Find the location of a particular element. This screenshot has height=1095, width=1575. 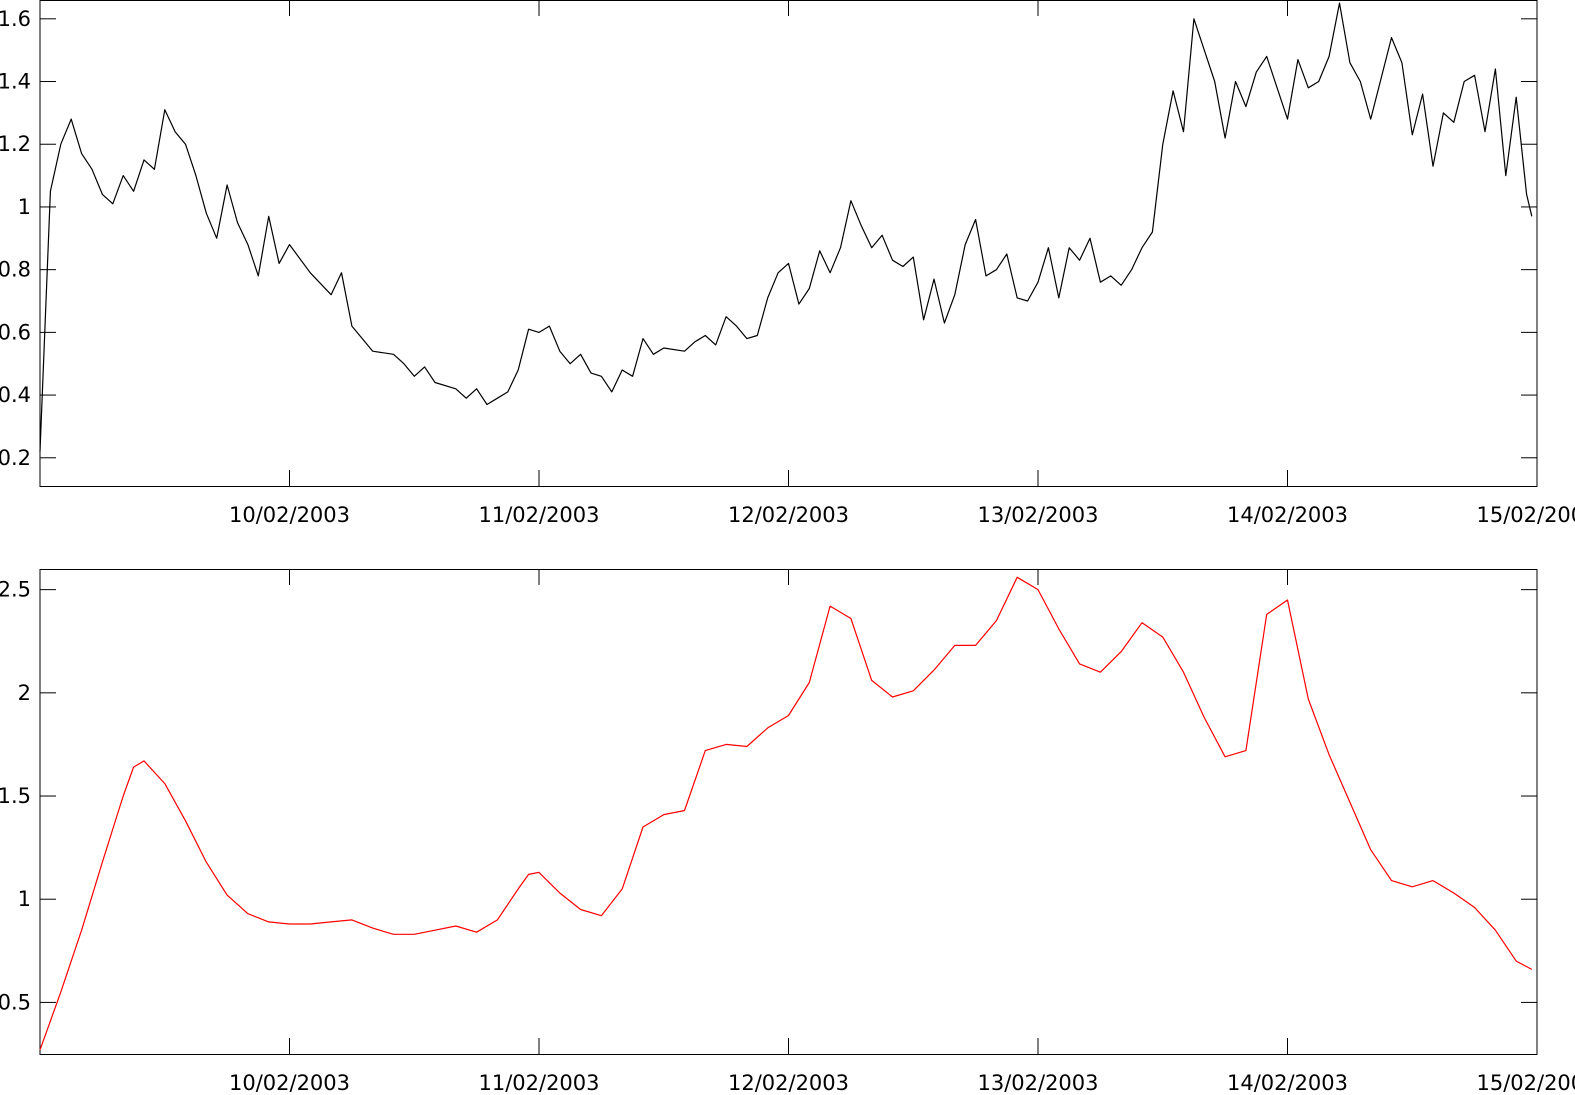

y-tick-label: 0.5 is located at coordinates (15, 1002).